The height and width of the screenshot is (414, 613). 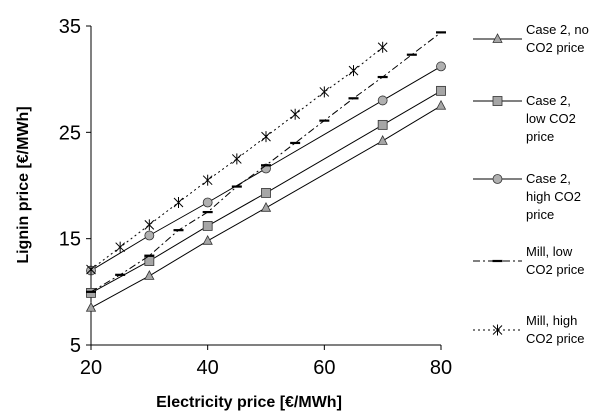 I want to click on legend-item-1: Case 2, no CO2 price, so click(x=531, y=38).